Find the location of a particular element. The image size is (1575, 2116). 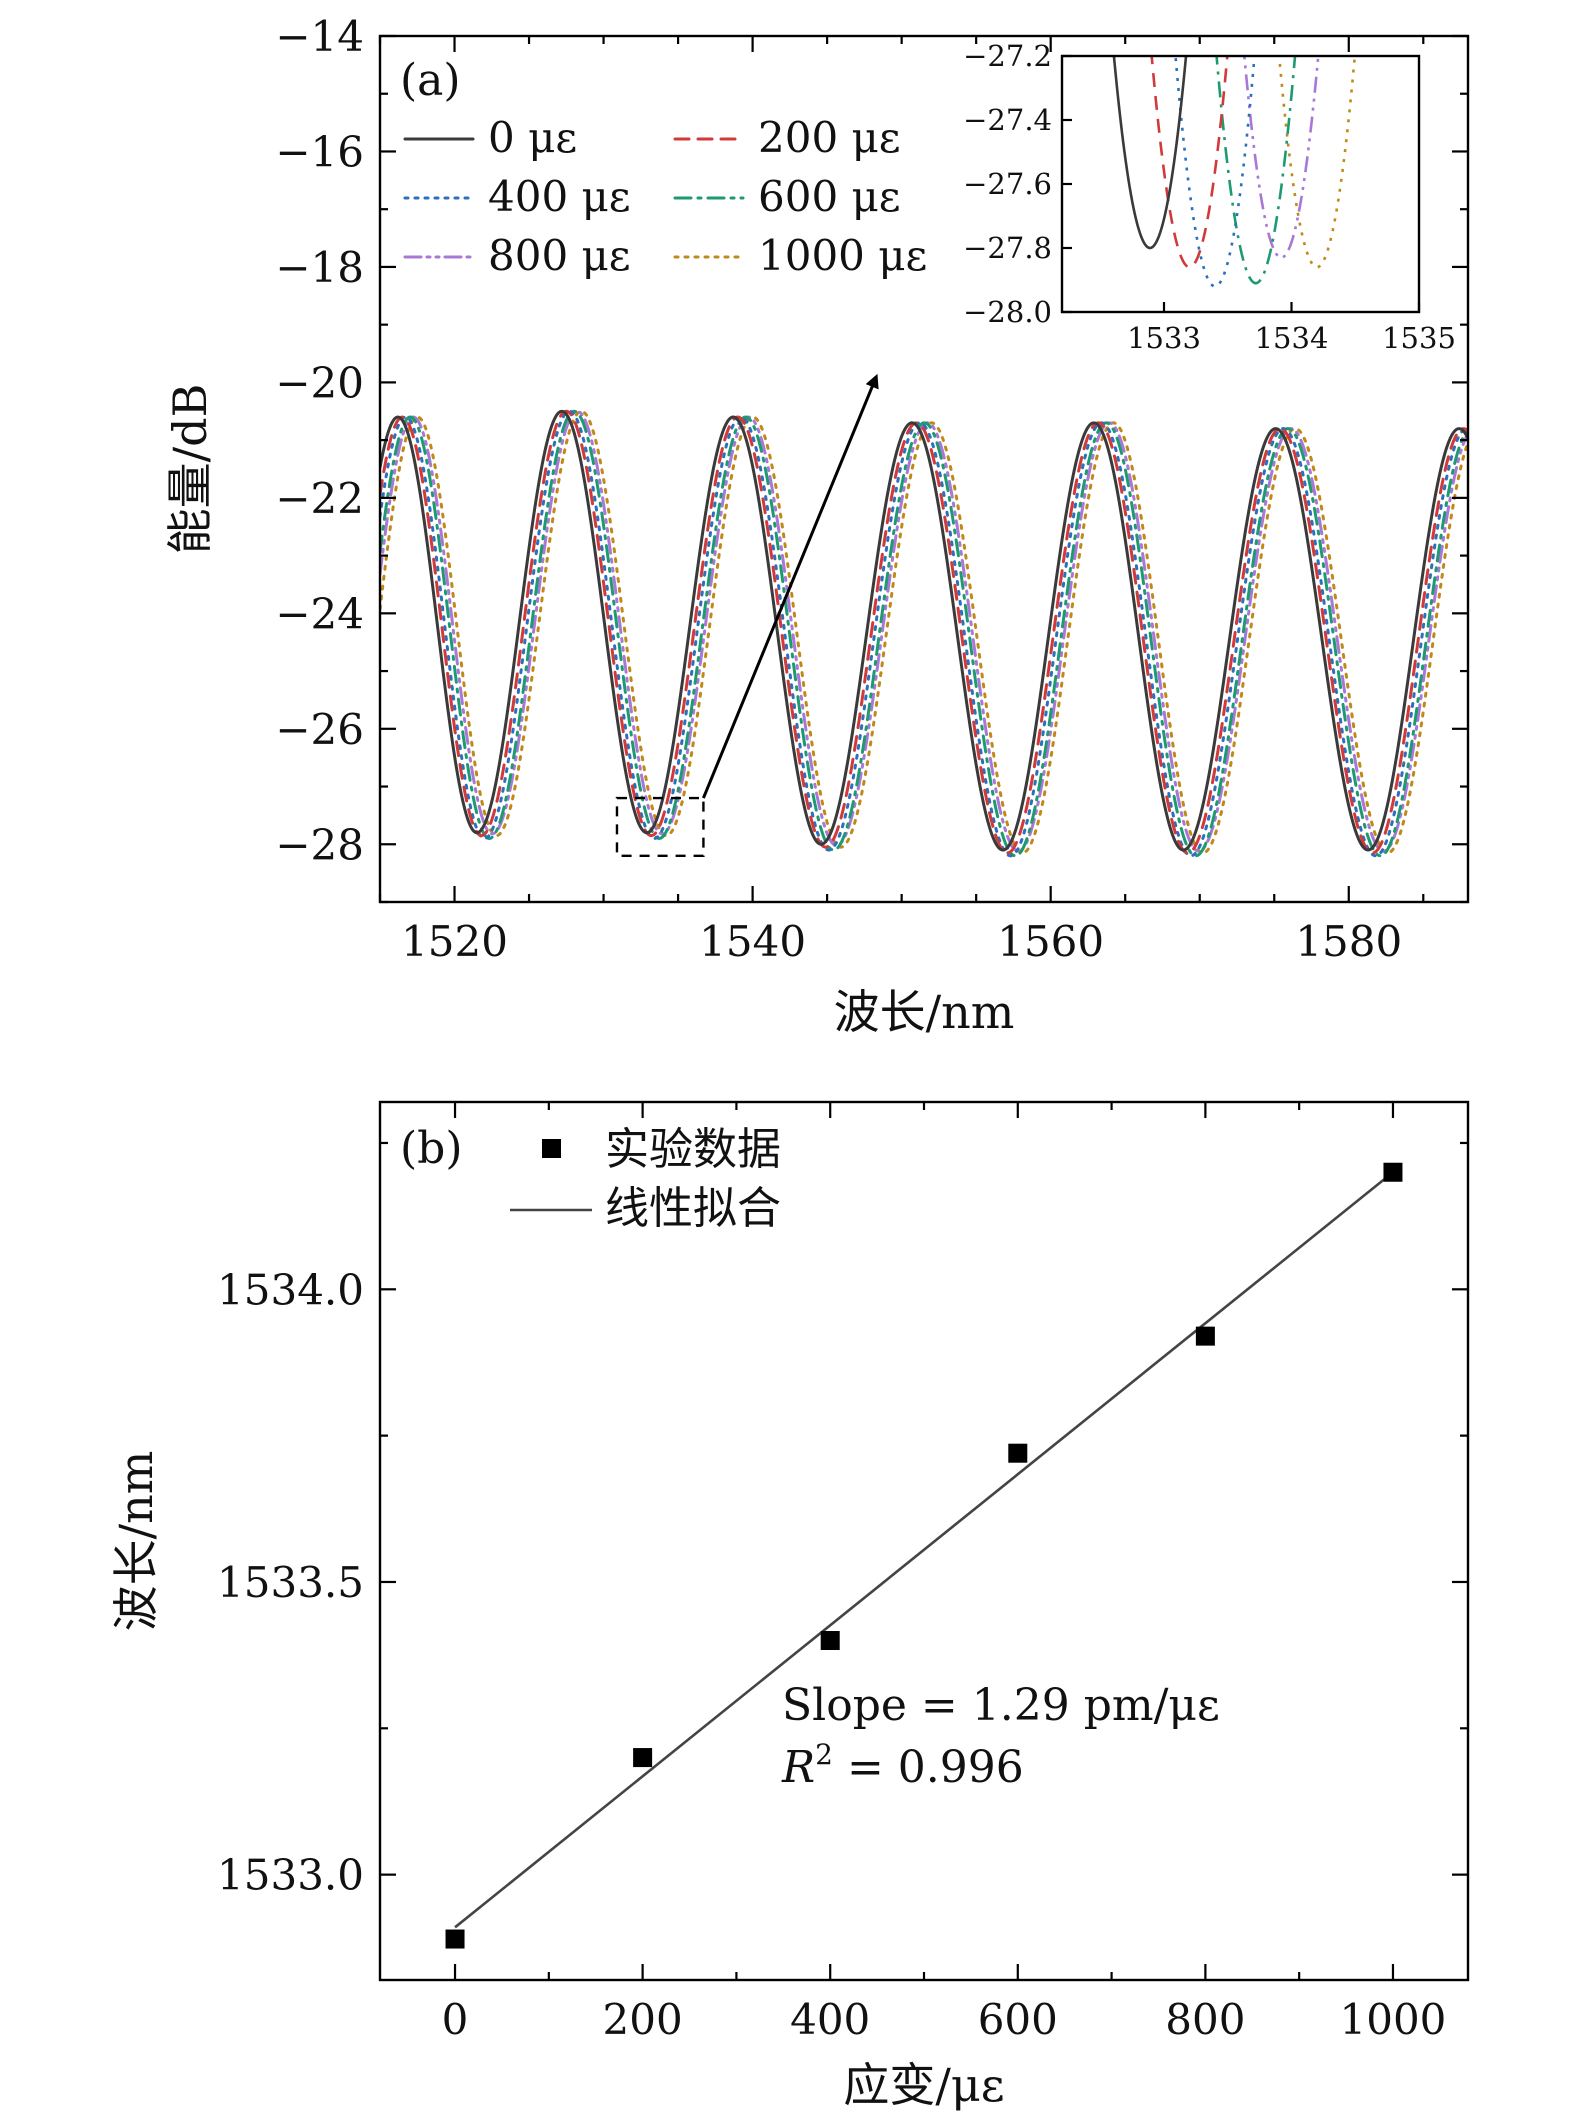

panel-b-ylabel: 波长/nm is located at coordinates (136, 1541).